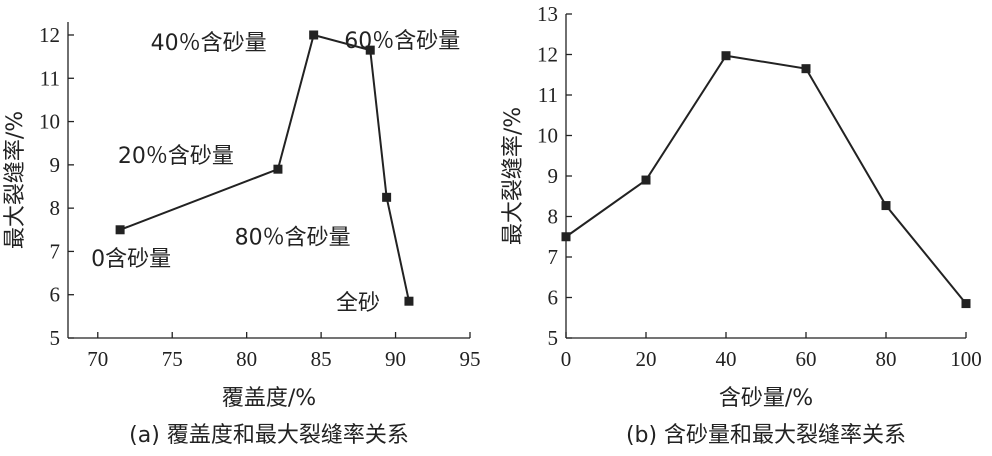 This screenshot has height=456, width=992. What do you see at coordinates (293, 237) in the screenshot?
I see `point-annotation: 80％含砂量` at bounding box center [293, 237].